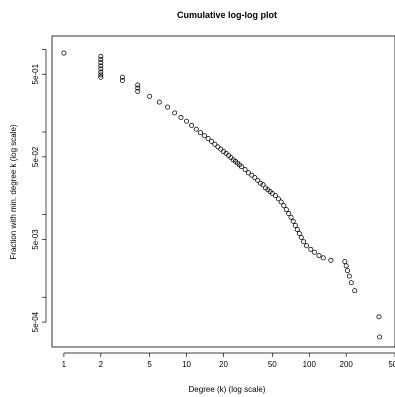 This screenshot has height=397, width=395. I want to click on y-tick-label: 5e-03, so click(35, 239).